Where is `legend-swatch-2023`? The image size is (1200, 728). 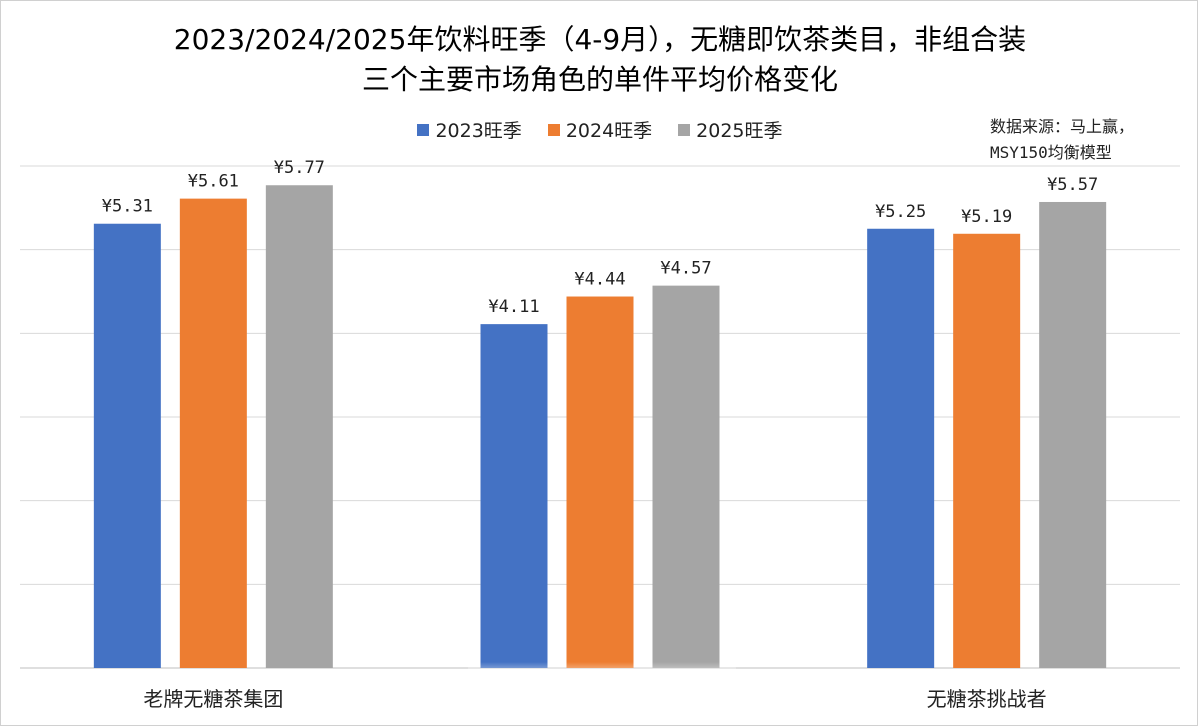 legend-swatch-2023 is located at coordinates (423, 129).